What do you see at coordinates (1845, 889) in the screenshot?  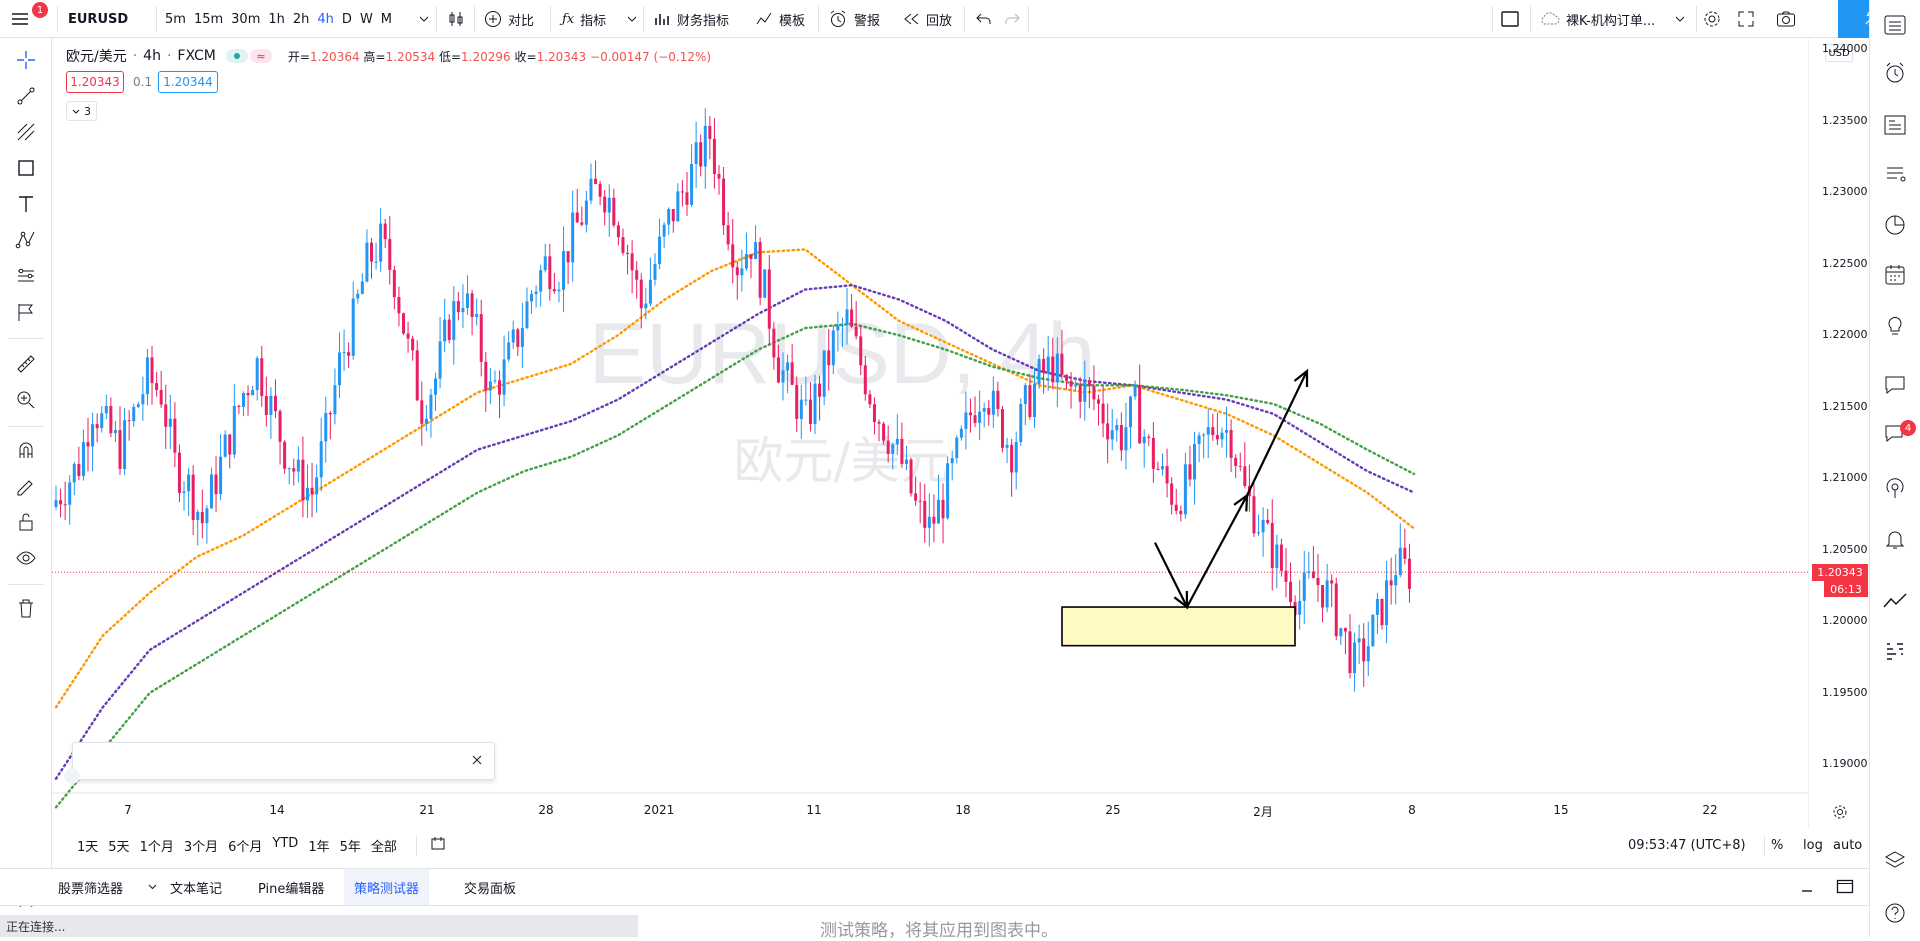 I see `maximize-panel-button` at bounding box center [1845, 889].